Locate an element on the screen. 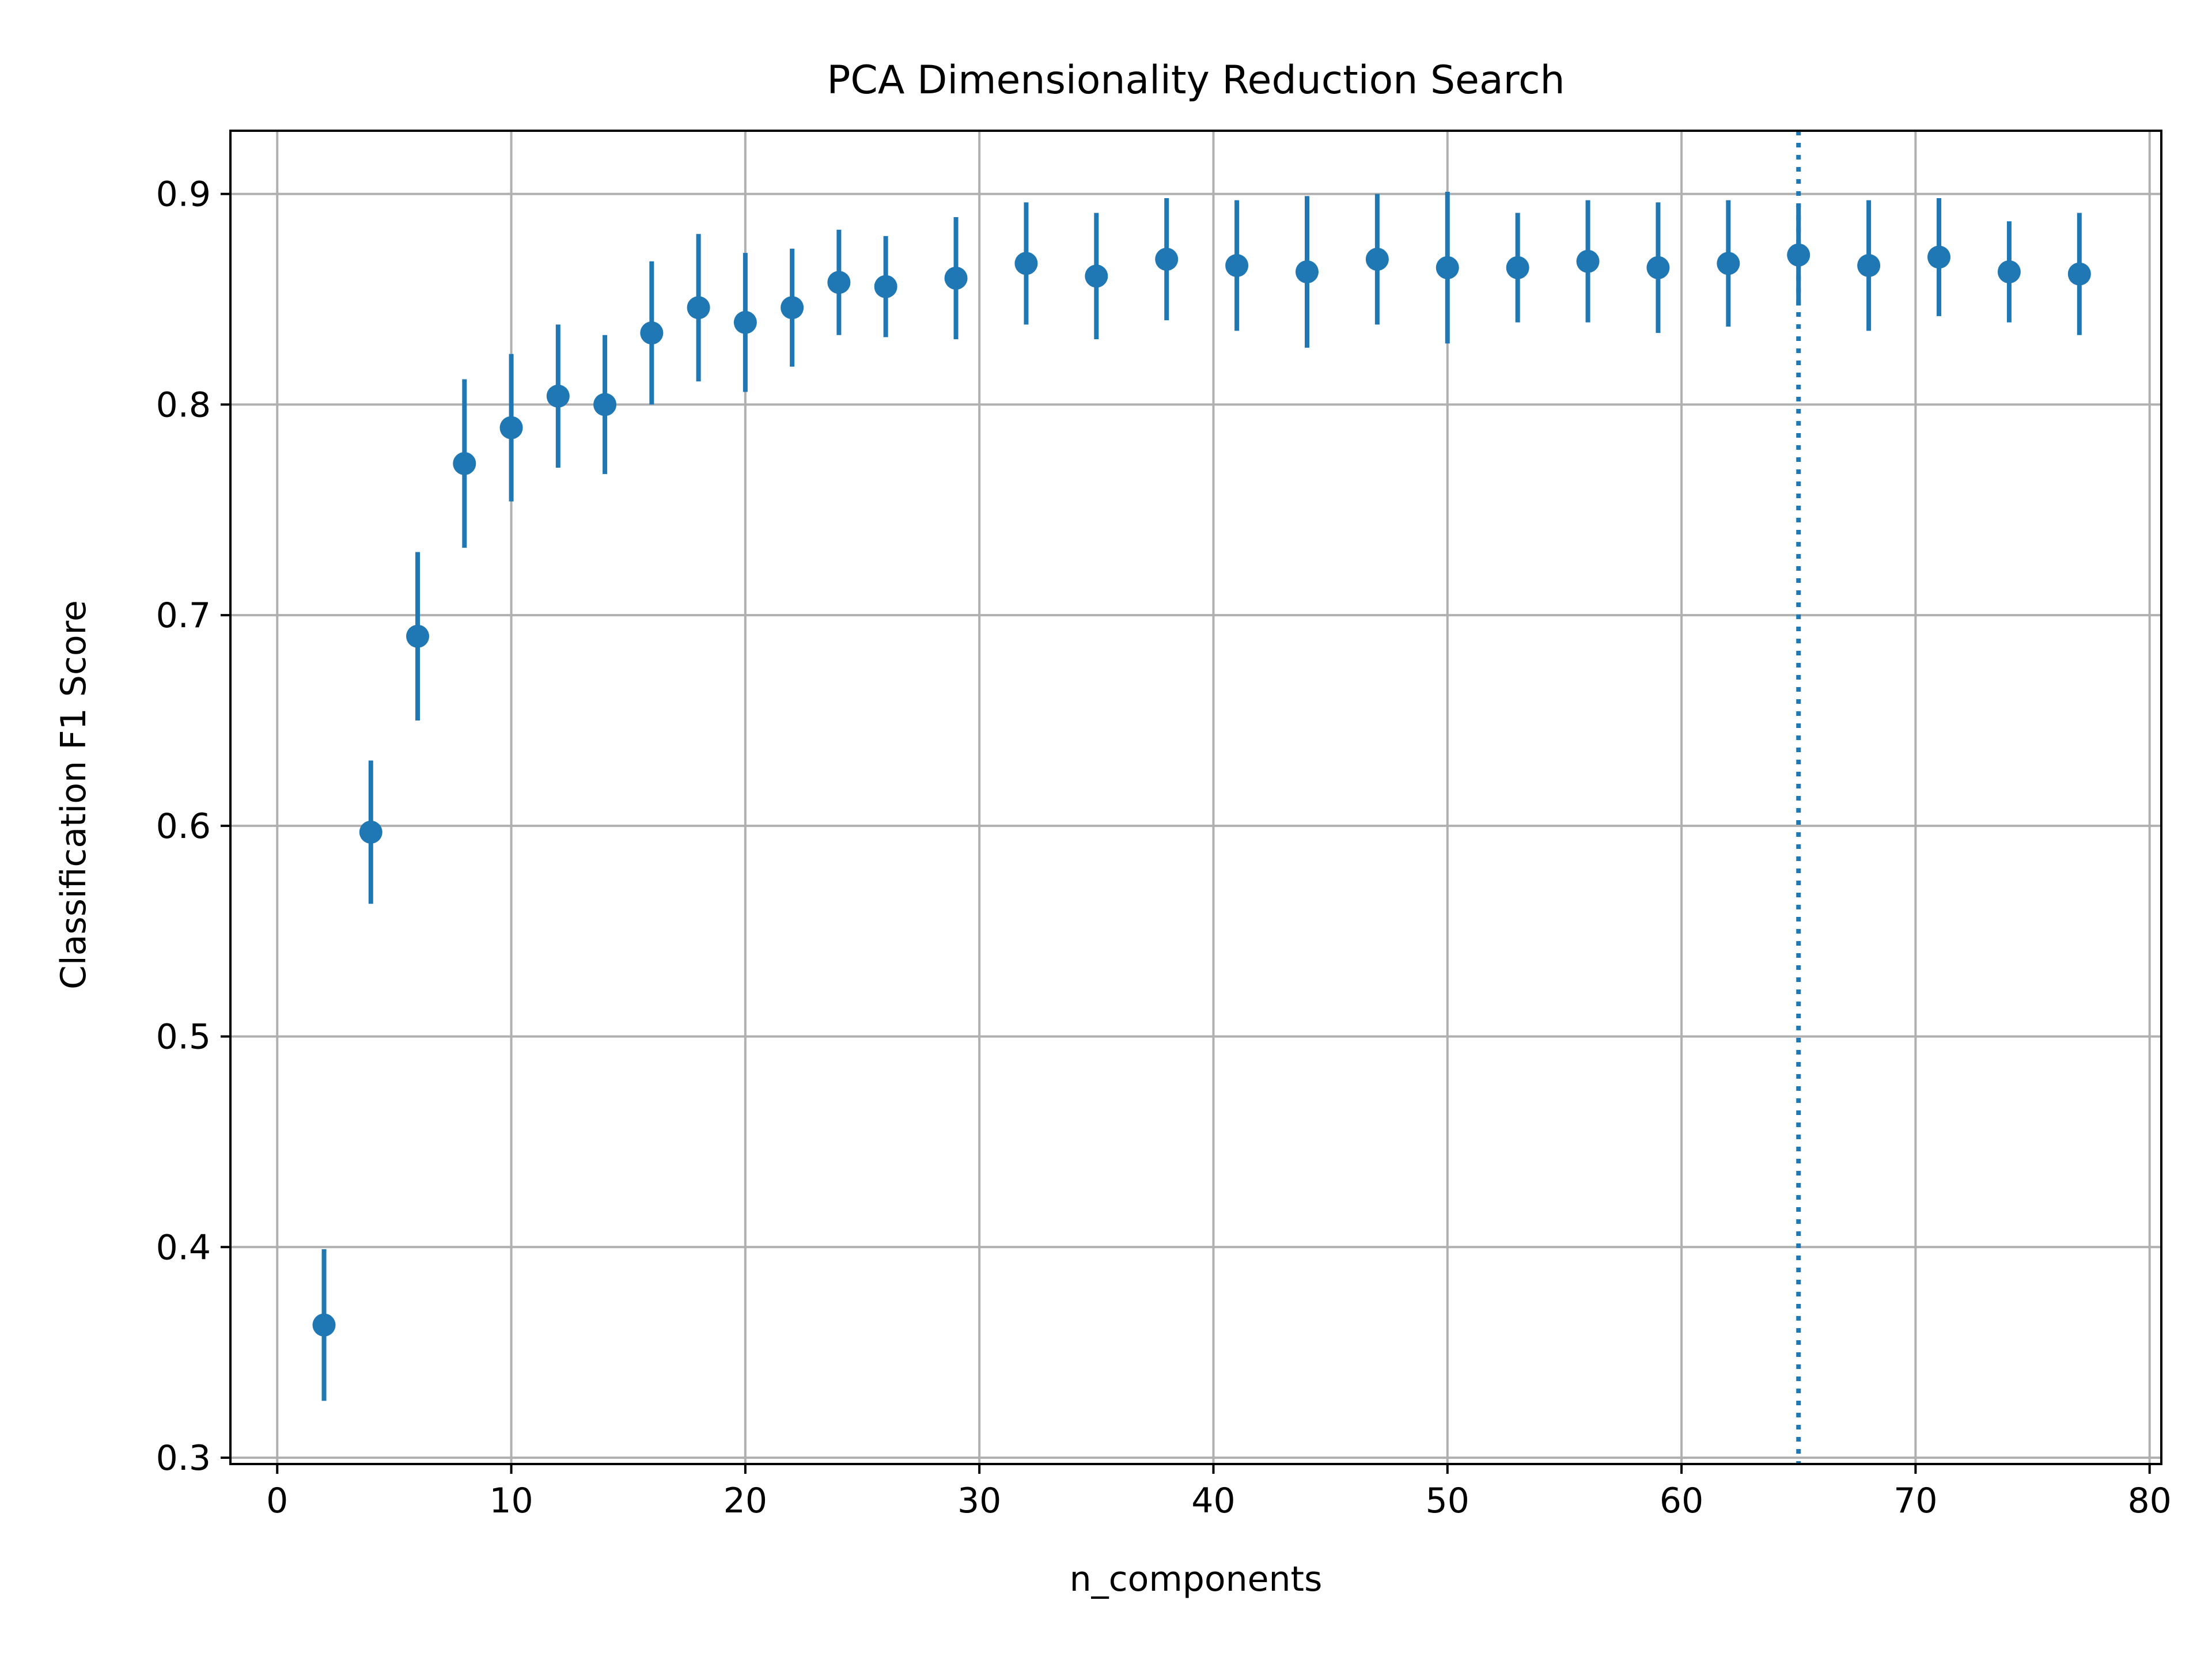 This screenshot has width=2212, height=1661. y-axis-label: Classification F1 Score is located at coordinates (74, 794).